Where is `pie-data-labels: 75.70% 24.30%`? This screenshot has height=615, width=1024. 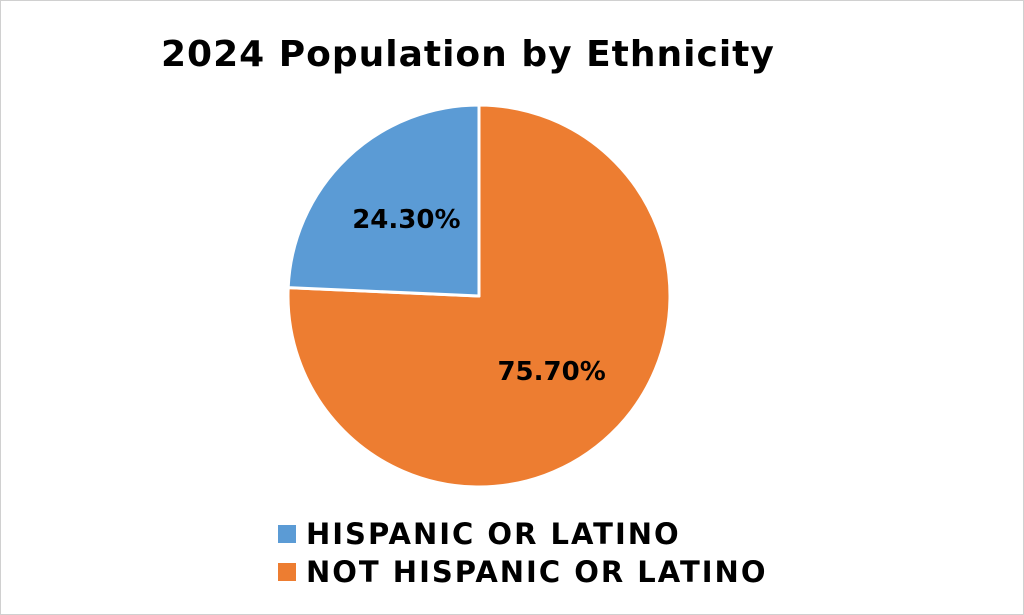
pie-data-labels: 75.70% 24.30% is located at coordinates (479, 296).